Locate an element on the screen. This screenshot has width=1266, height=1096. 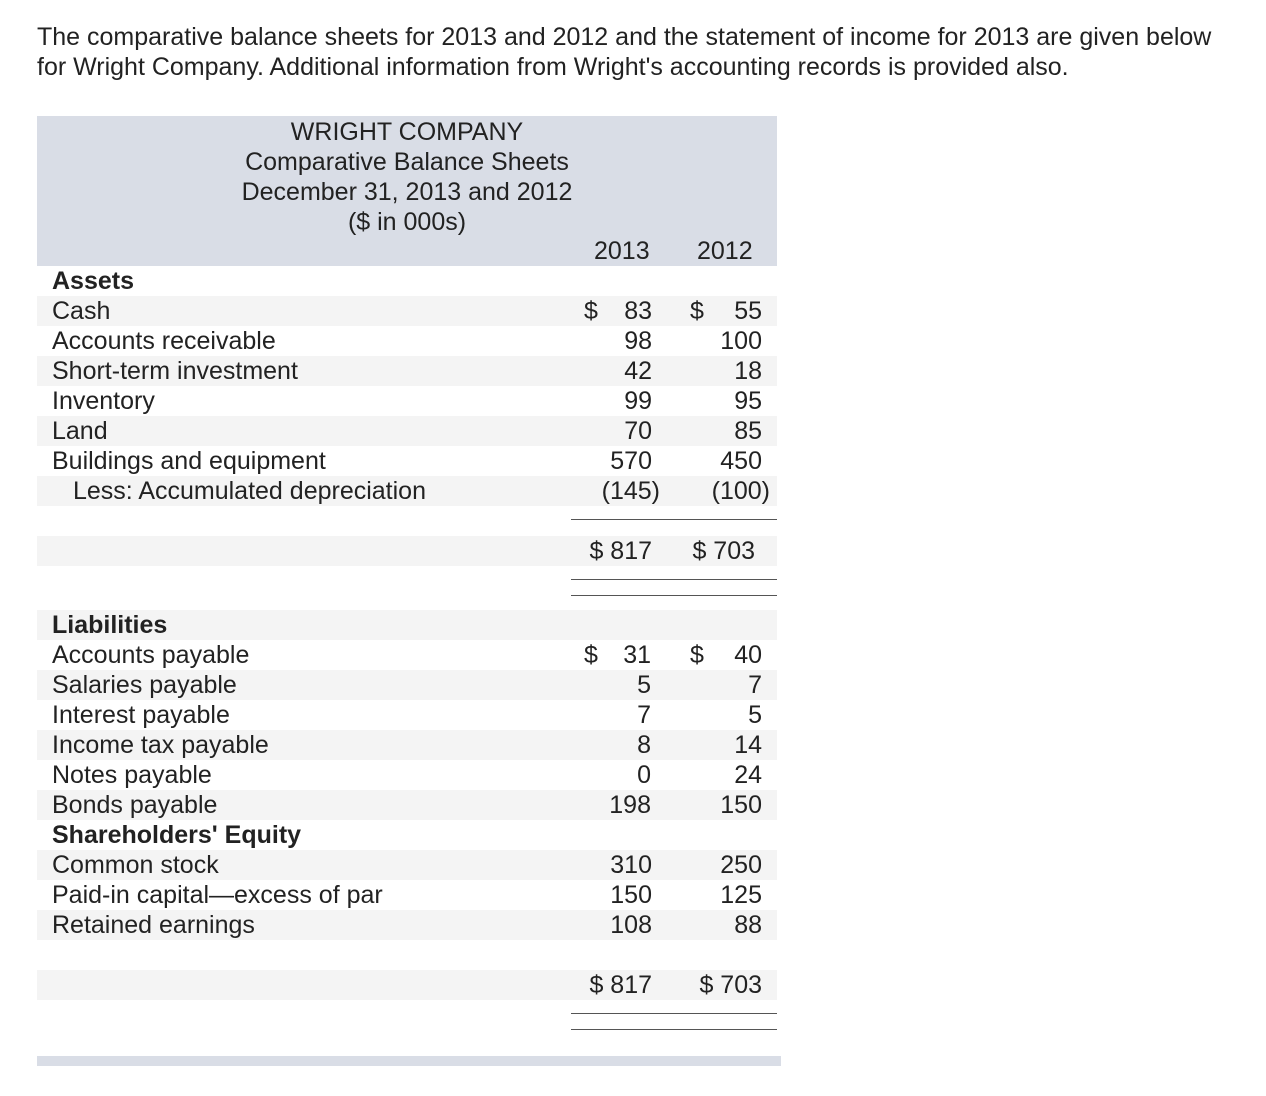
statement-units: ($ in 000s) is located at coordinates (407, 222).